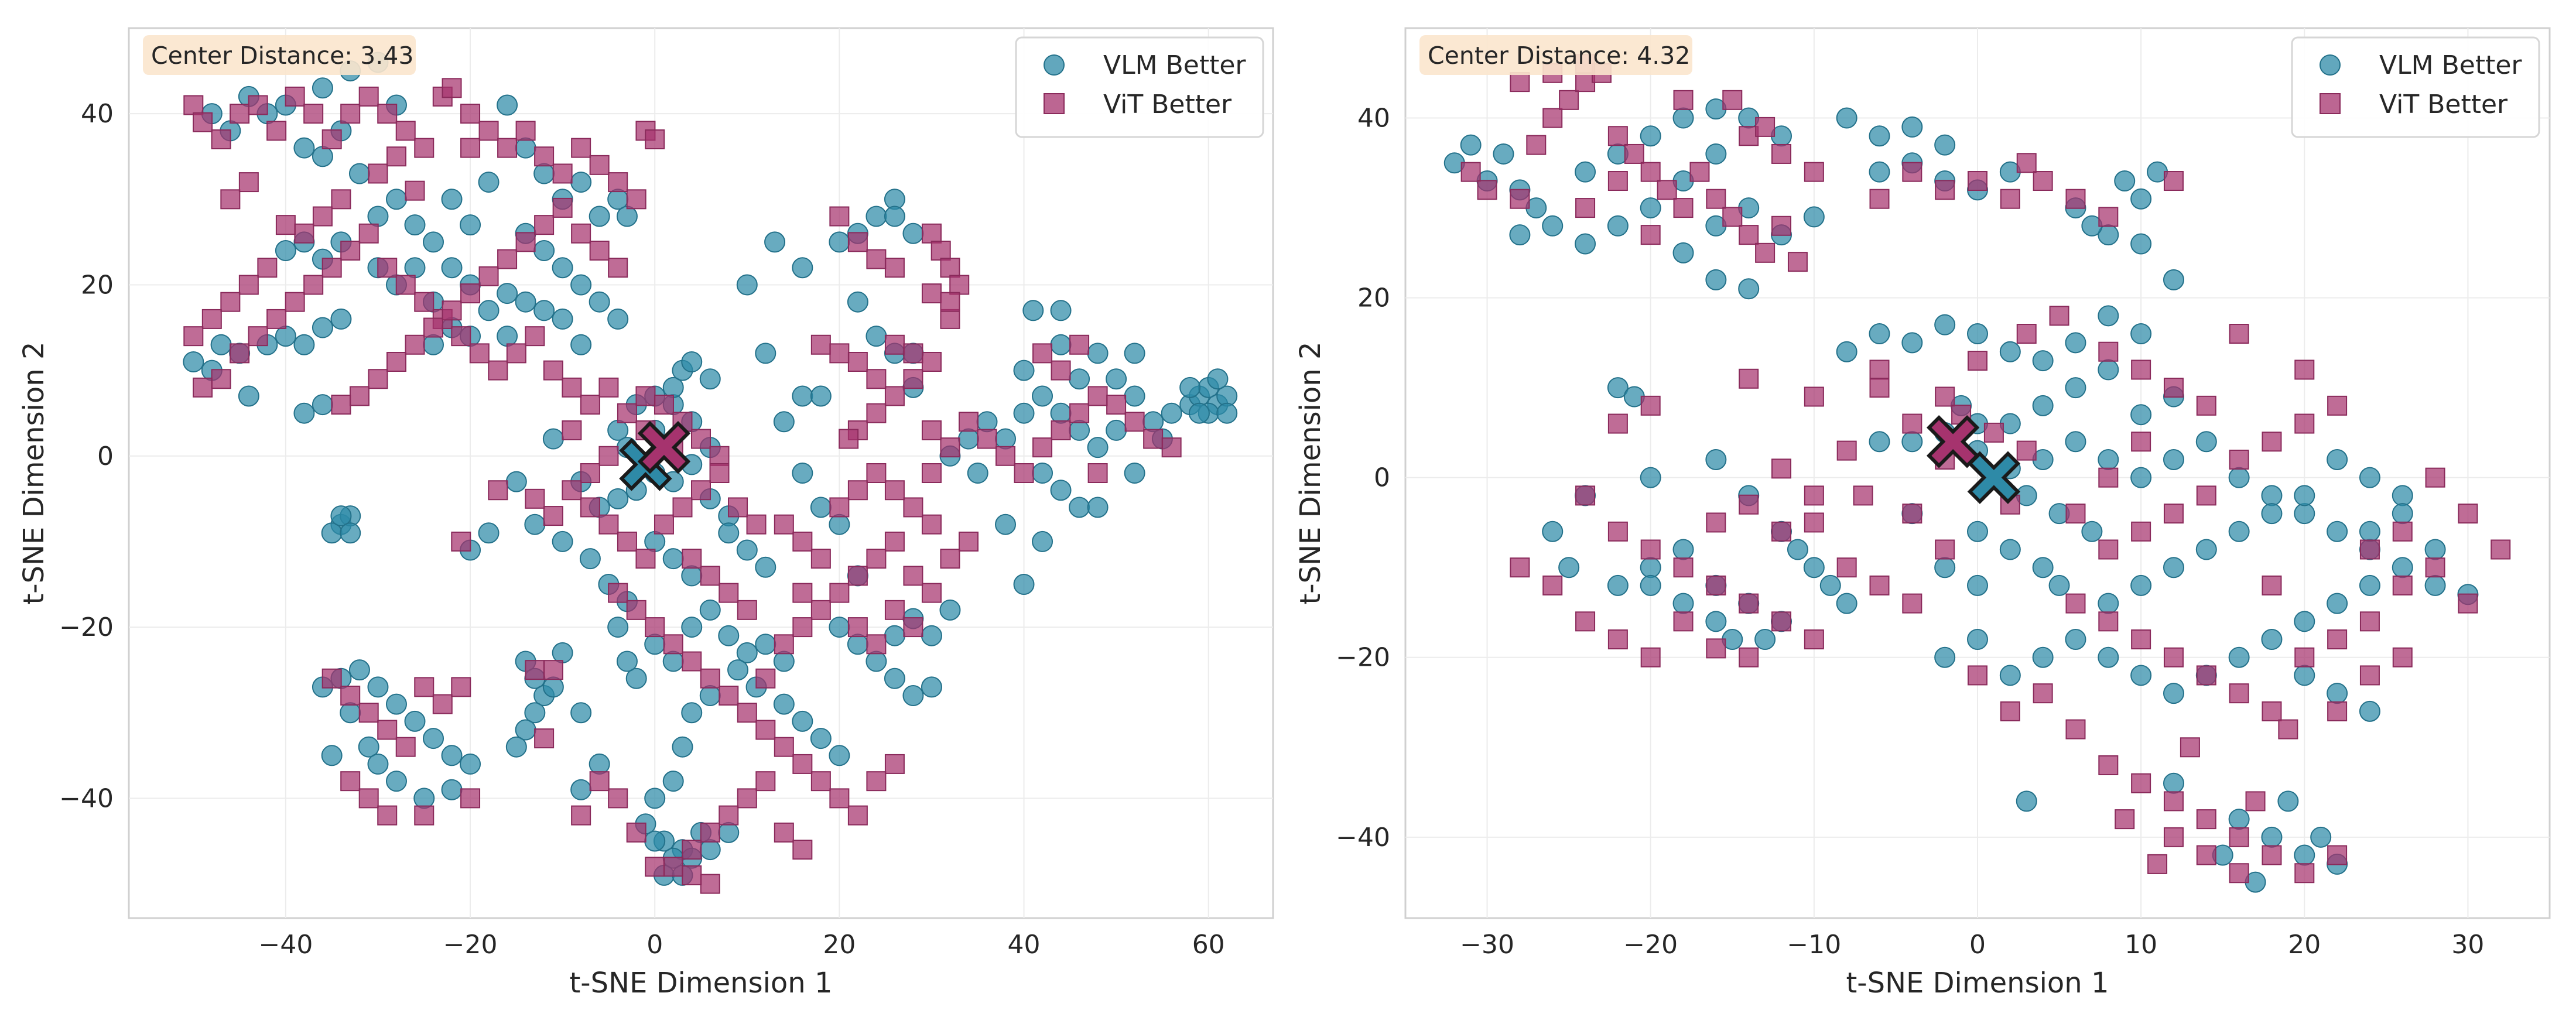 The width and height of the screenshot is (2576, 1027). I want to click on left-y-tick-label: 0, so click(106, 456).